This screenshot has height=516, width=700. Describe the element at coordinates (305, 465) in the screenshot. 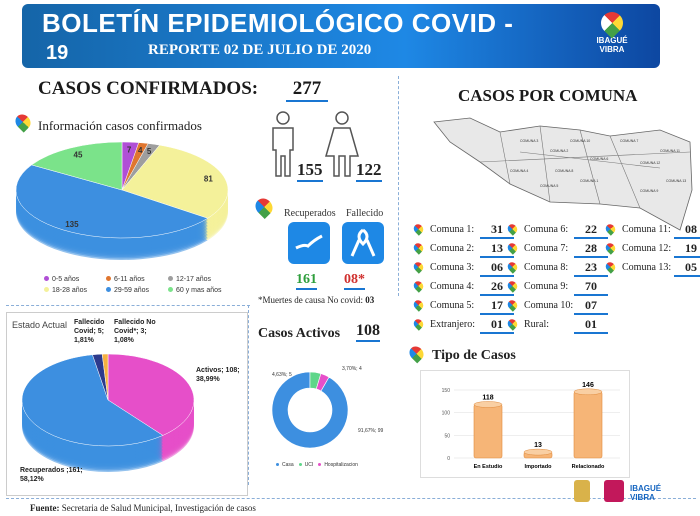

I see `legend-item: UCI` at that location.